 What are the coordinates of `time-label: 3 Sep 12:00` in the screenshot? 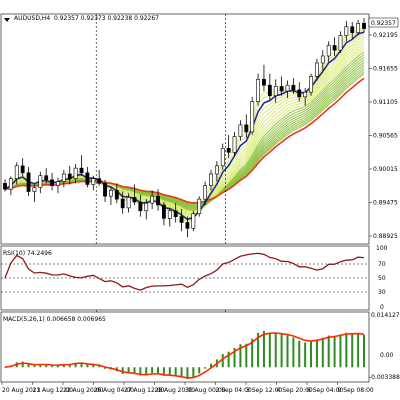 It's located at (264, 390).